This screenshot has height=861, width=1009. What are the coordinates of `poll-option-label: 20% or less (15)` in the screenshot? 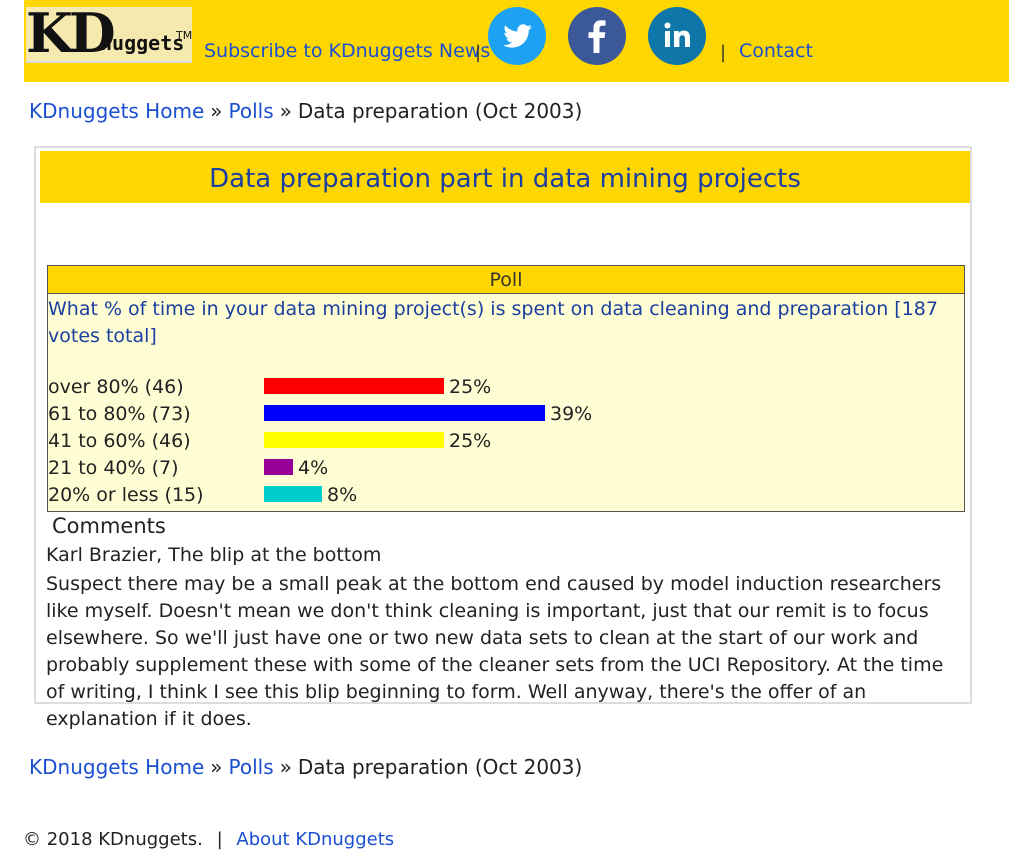 It's located at (126, 495).